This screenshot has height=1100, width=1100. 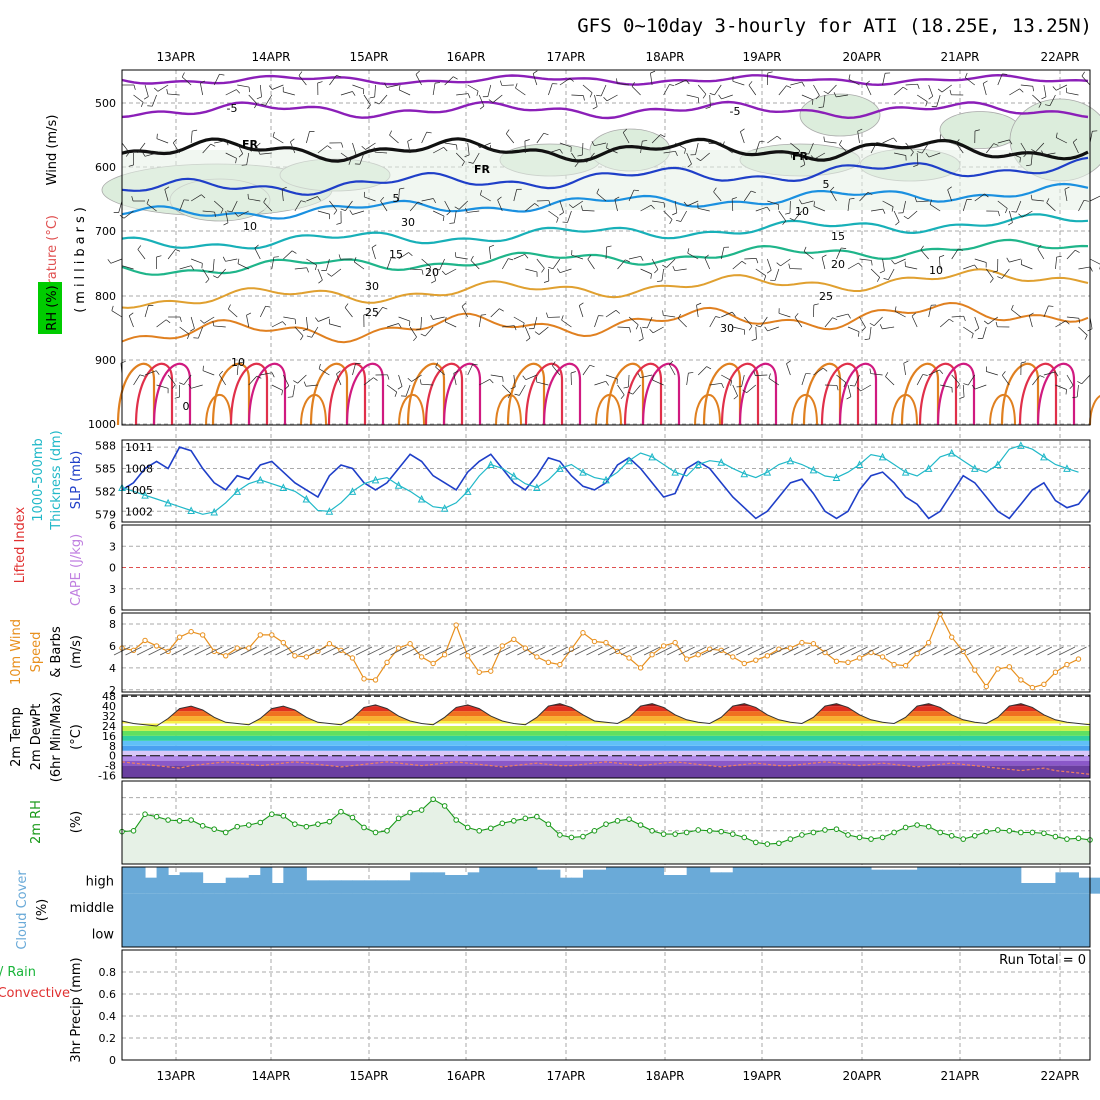 What do you see at coordinates (606, 481) in the screenshot?
I see `panel-frame-slp` at bounding box center [606, 481].